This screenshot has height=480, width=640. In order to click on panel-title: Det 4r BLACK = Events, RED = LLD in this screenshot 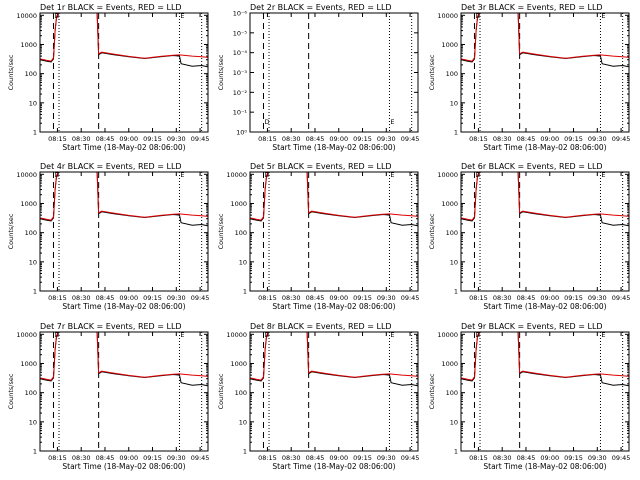, I will do `click(111, 166)`.